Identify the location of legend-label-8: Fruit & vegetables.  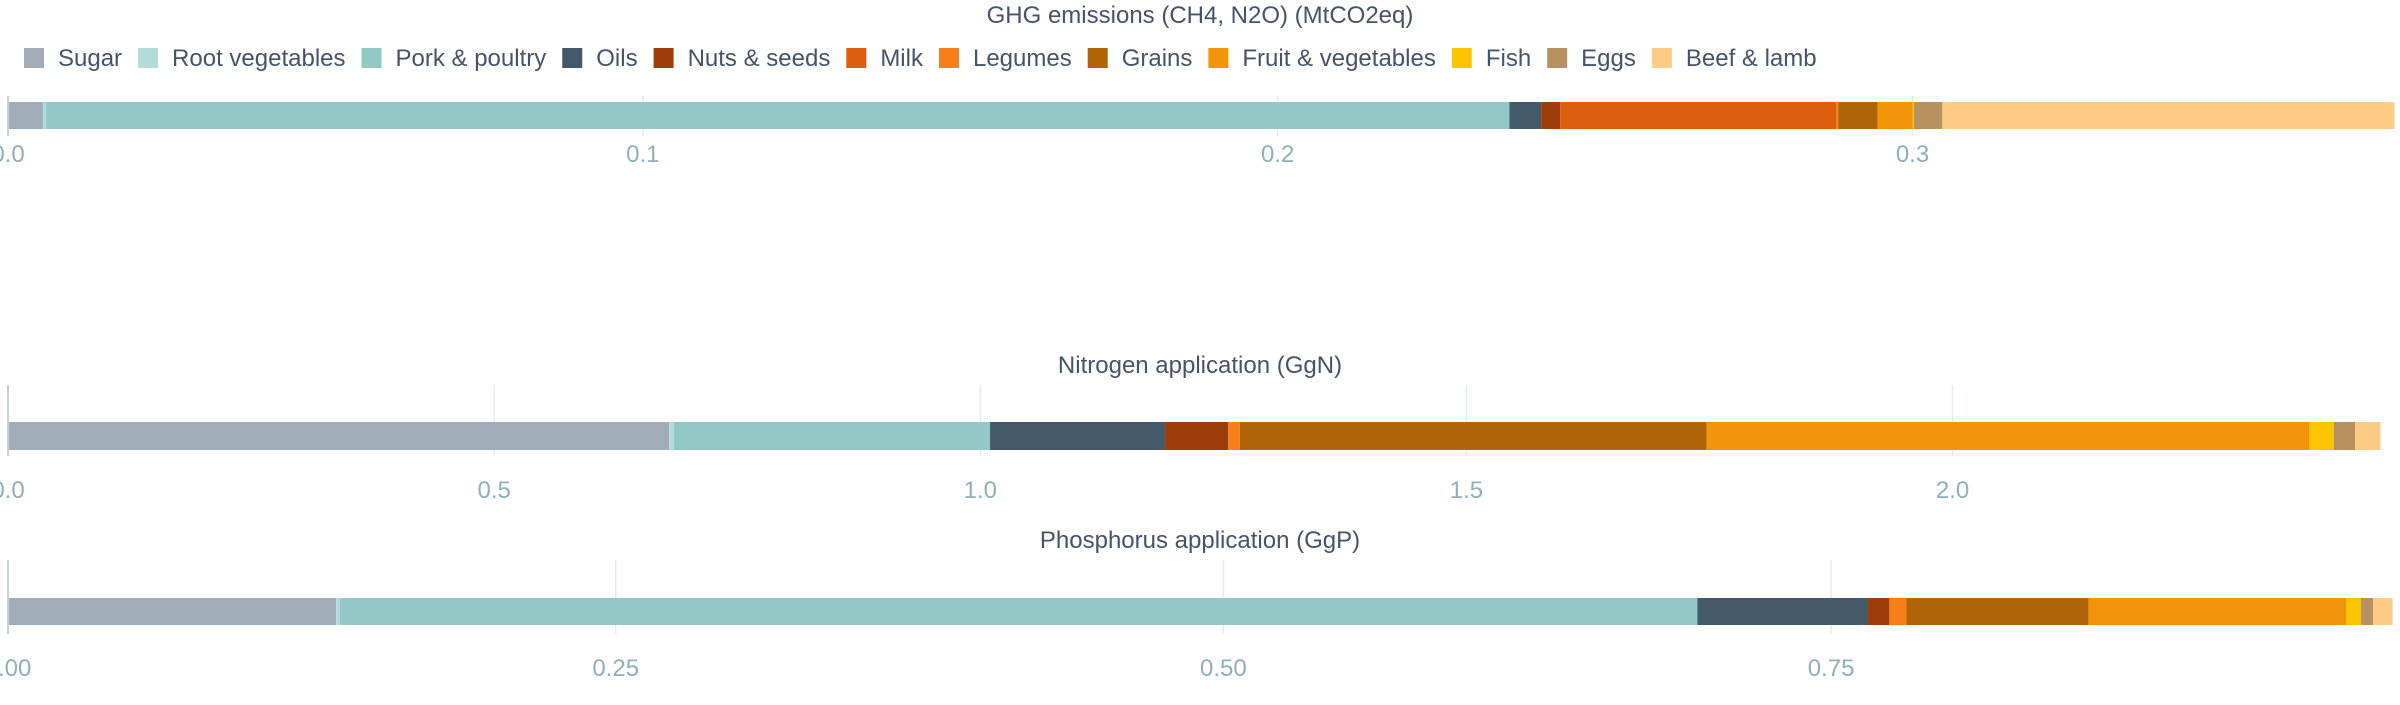
(1338, 58).